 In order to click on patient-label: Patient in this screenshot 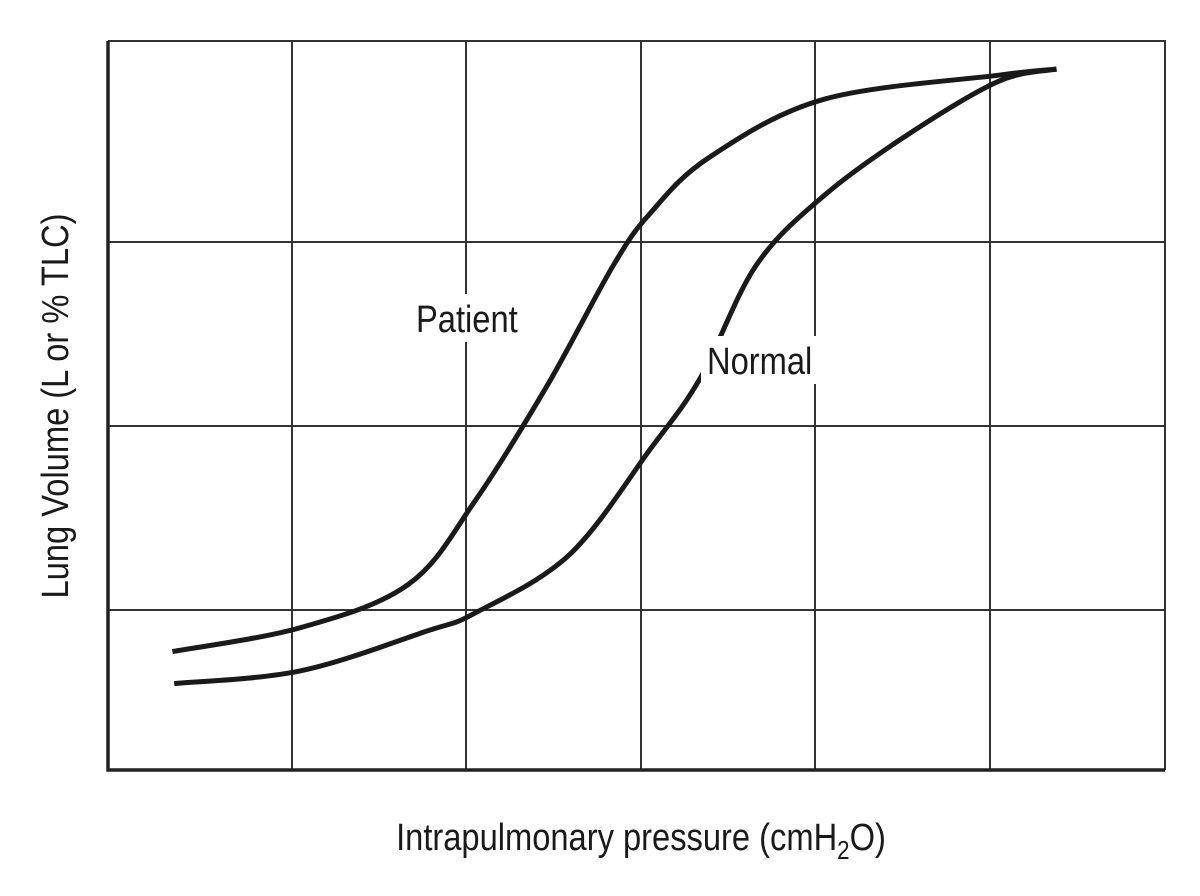, I will do `click(467, 319)`.